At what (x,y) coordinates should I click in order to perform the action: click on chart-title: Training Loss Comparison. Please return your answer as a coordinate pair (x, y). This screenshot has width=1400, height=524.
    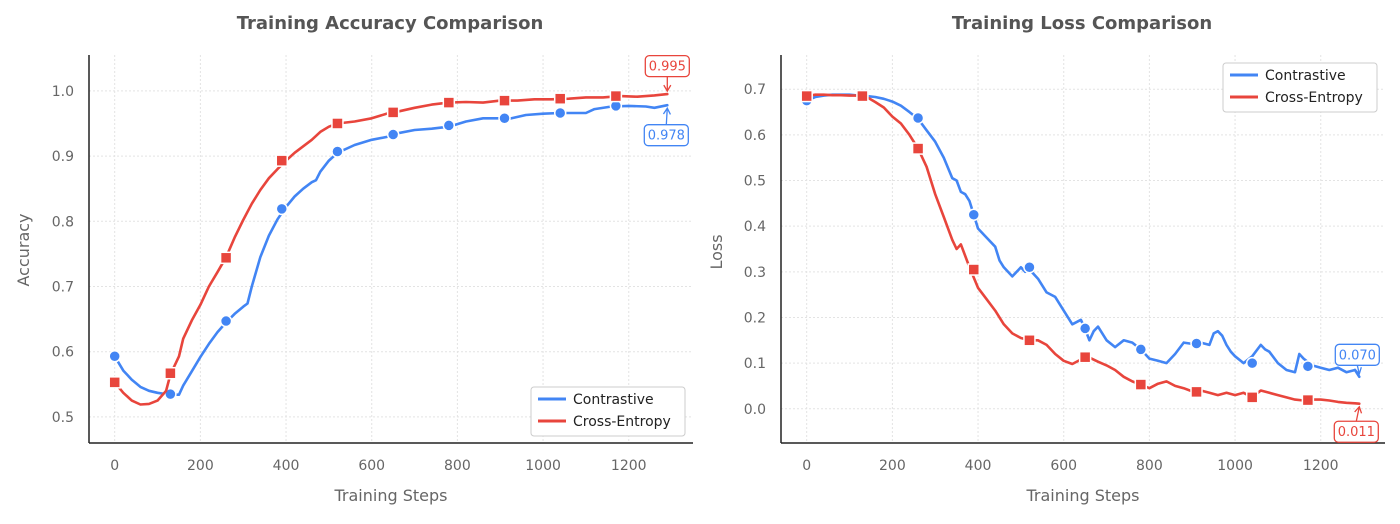
    Looking at the image, I should click on (1082, 23).